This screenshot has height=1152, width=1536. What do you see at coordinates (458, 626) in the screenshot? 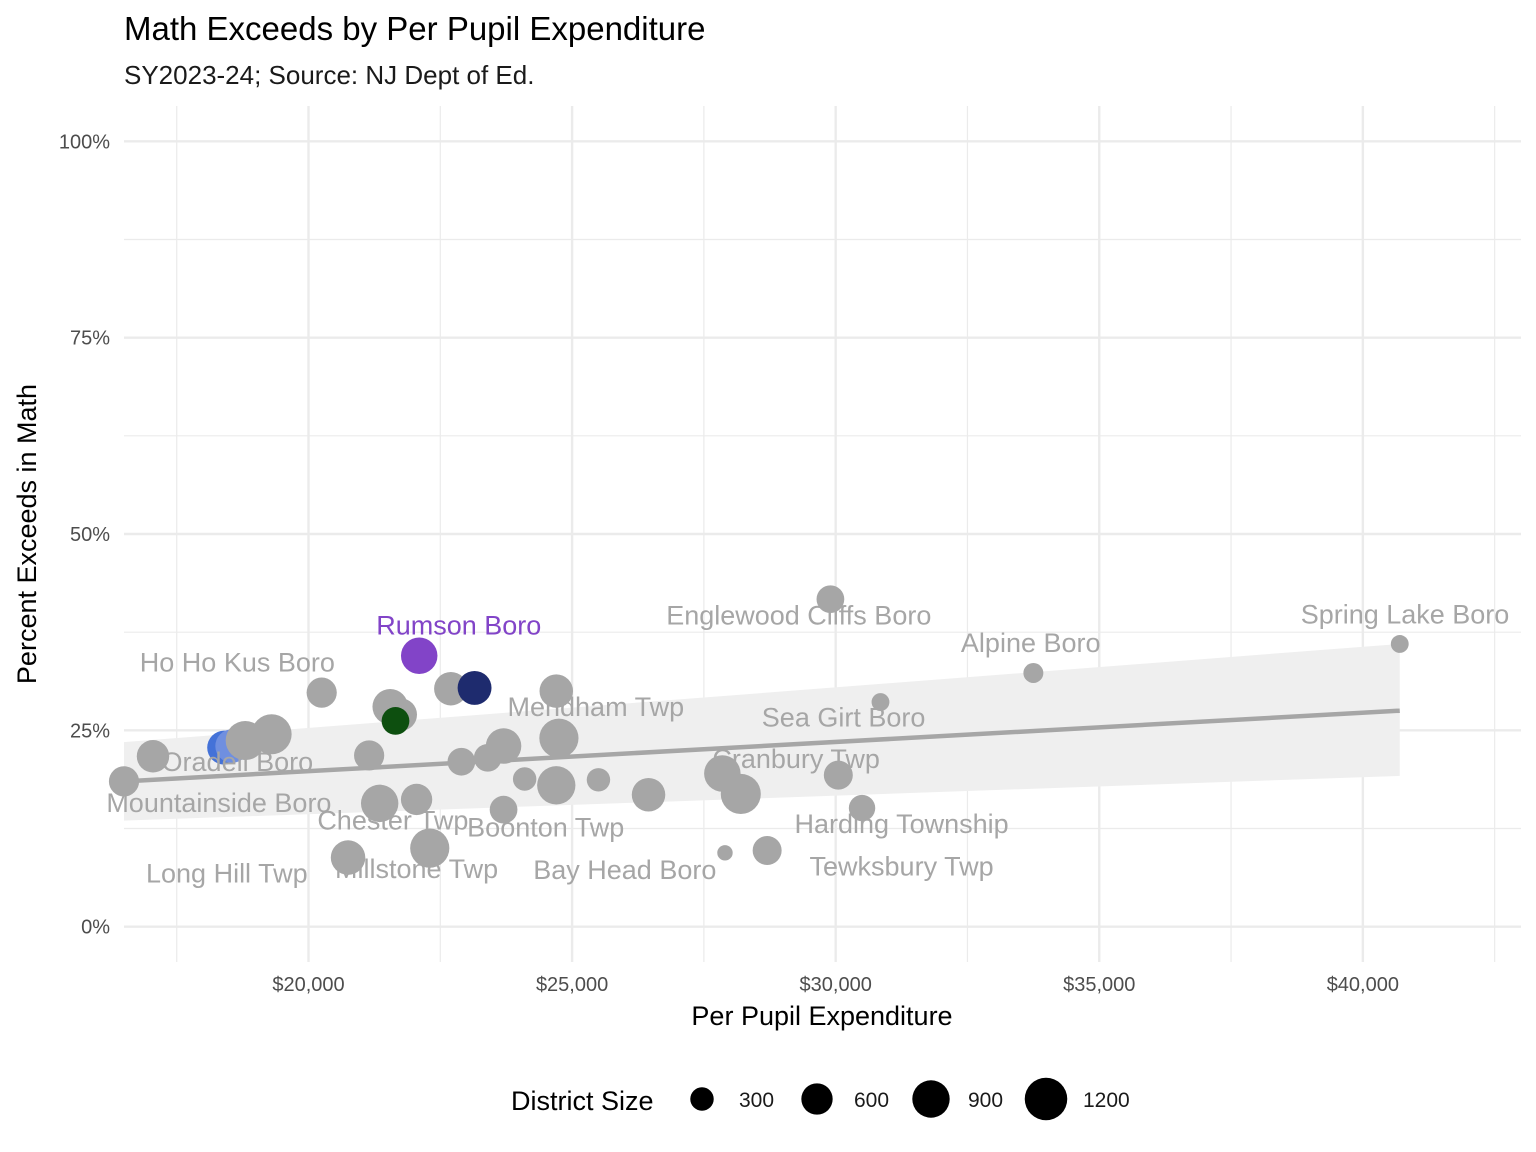
I see `point-label: Rumson Boro` at bounding box center [458, 626].